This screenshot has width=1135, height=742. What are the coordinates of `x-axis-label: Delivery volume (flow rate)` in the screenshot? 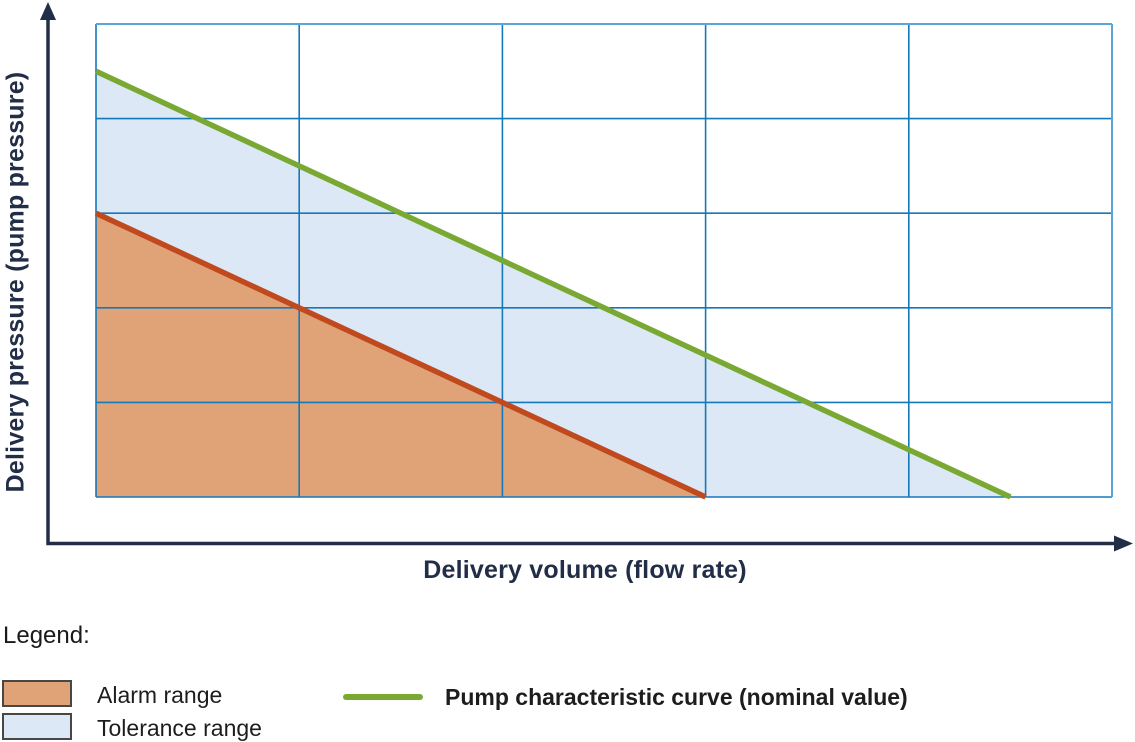 It's located at (585, 570).